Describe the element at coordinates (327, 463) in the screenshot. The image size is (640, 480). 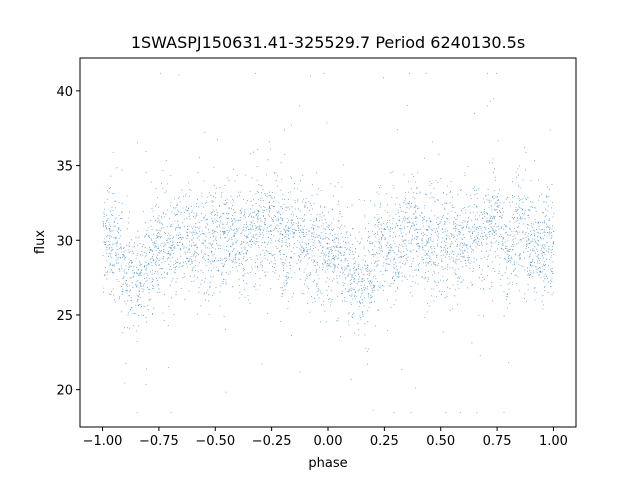
I see `x-axis-label: phase` at that location.